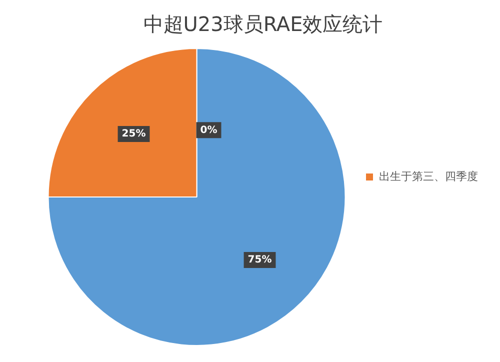  I want to click on data-label: 75%, so click(260, 260).